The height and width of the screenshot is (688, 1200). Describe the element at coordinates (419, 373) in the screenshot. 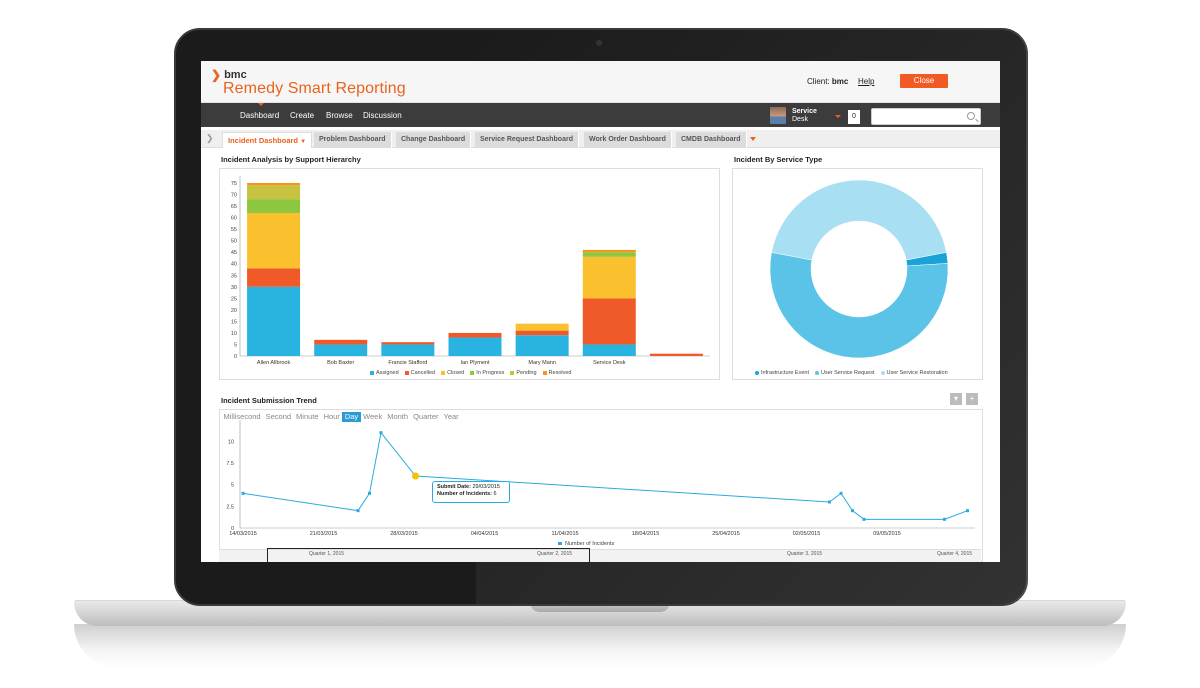

I see `legend-item: Cancelled` at that location.